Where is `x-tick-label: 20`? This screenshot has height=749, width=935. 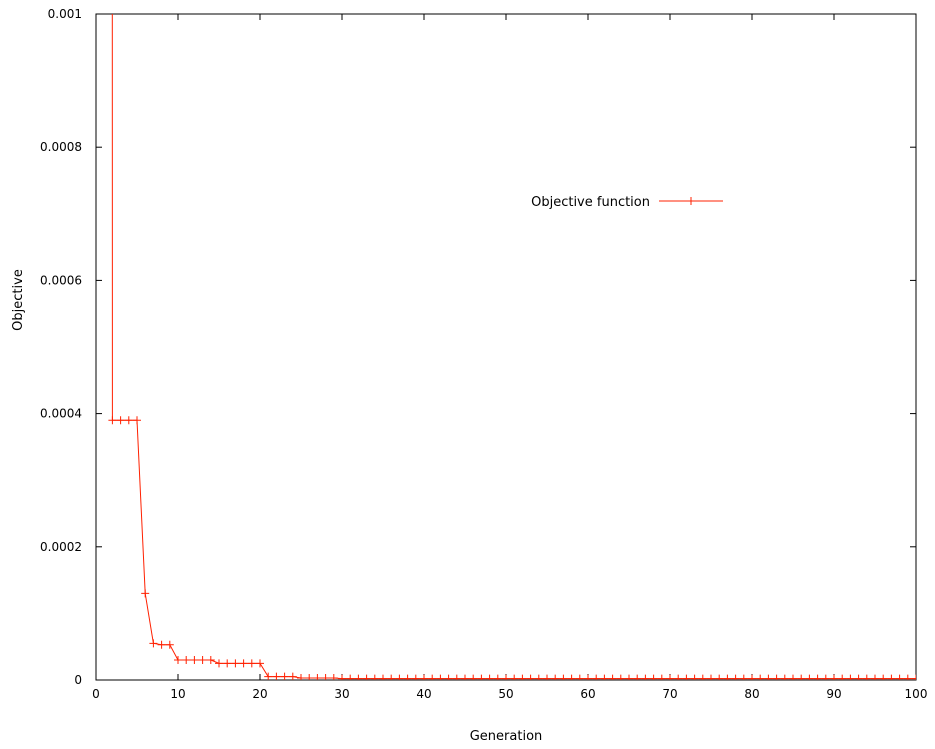
x-tick-label: 20 is located at coordinates (259, 694).